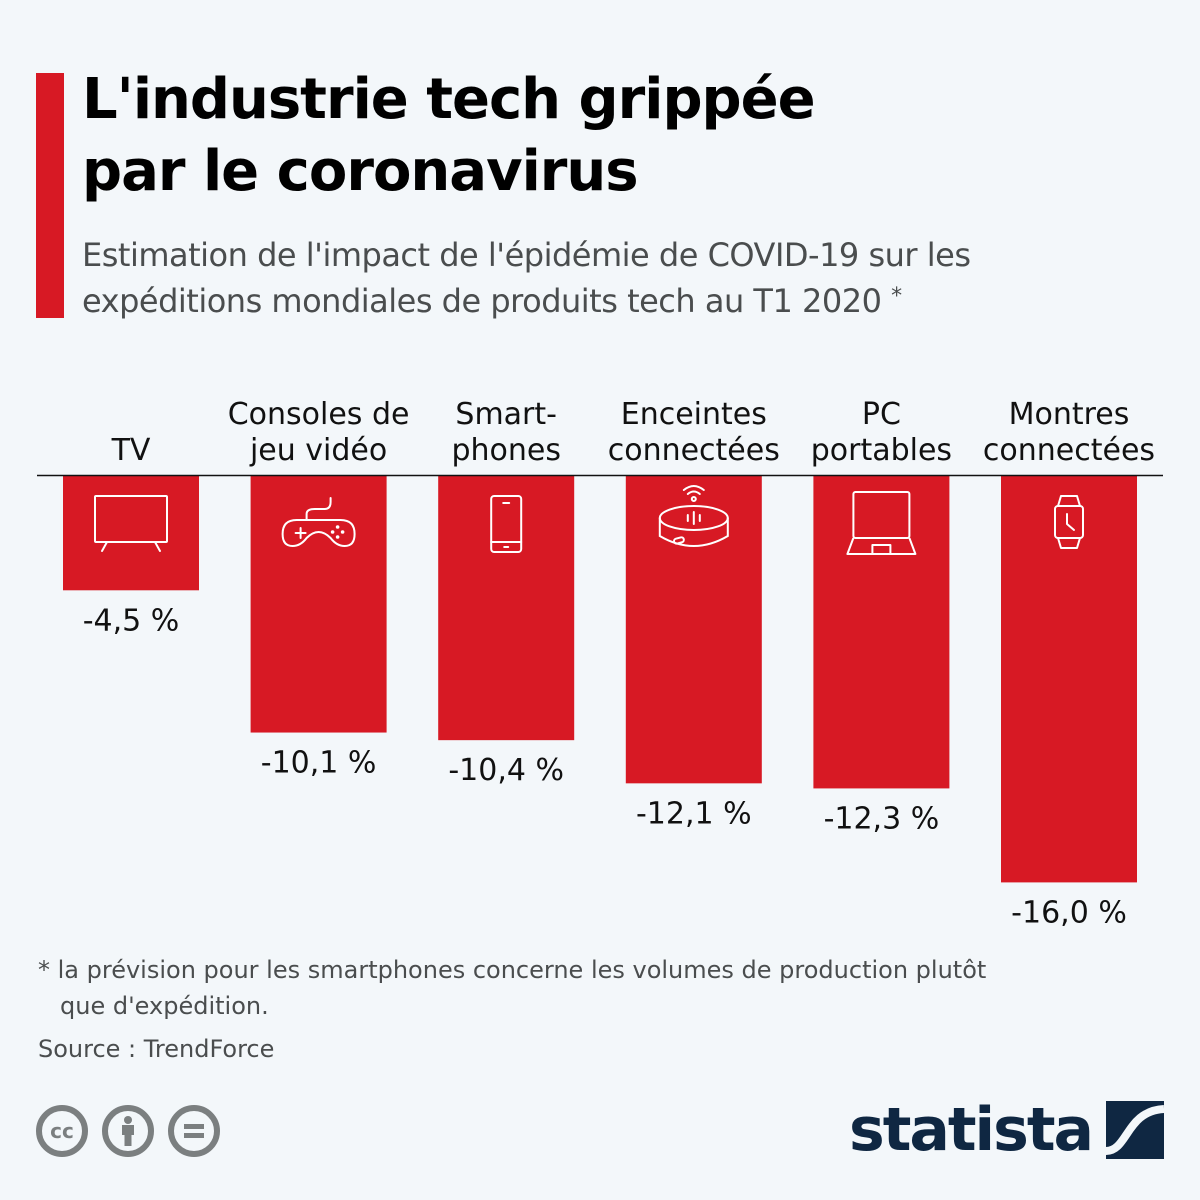 Image resolution: width=1200 pixels, height=1200 pixels. Describe the element at coordinates (506, 770) in the screenshot. I see `value-label-2: -10,4 %` at that location.